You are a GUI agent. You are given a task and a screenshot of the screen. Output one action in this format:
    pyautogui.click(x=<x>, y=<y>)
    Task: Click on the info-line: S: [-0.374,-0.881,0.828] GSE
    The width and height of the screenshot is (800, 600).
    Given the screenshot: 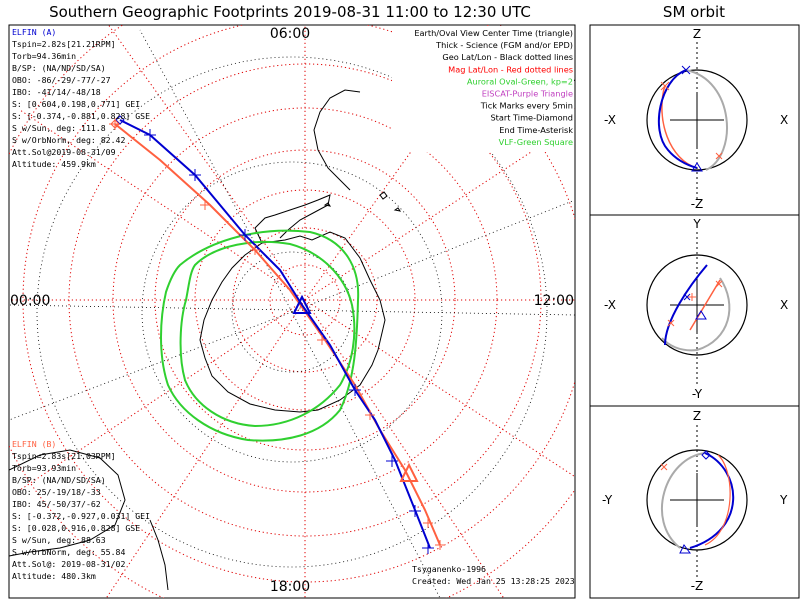 What is the action you would take?
    pyautogui.click(x=81, y=116)
    